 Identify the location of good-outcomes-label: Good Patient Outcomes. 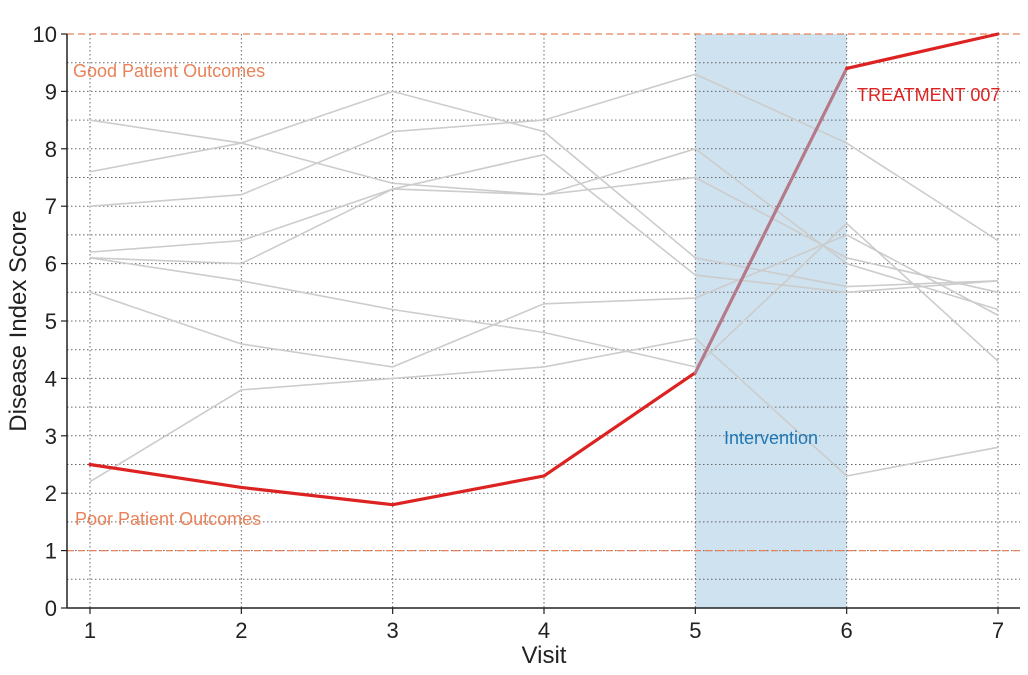
(169, 71).